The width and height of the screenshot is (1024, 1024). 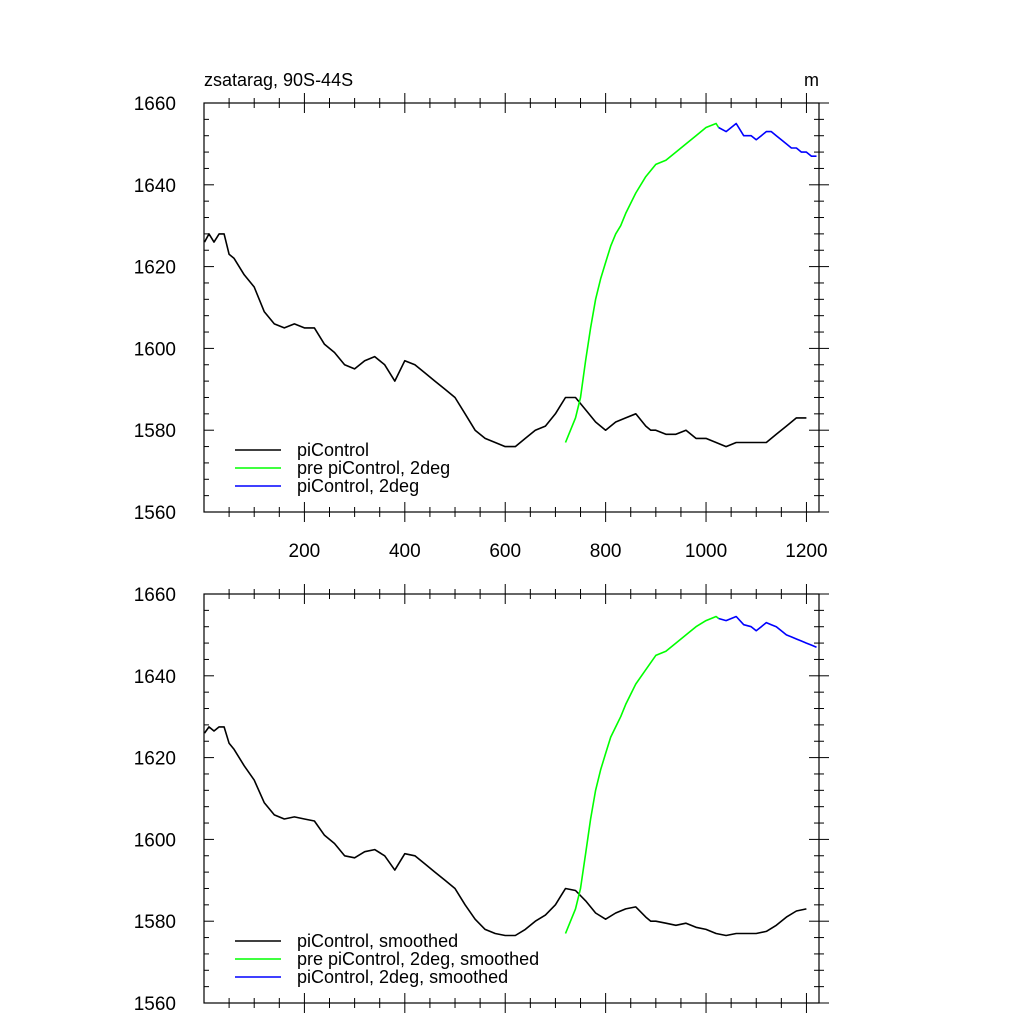 What do you see at coordinates (642, 282) in the screenshot?
I see `series-line-pre-picontrol-2deg` at bounding box center [642, 282].